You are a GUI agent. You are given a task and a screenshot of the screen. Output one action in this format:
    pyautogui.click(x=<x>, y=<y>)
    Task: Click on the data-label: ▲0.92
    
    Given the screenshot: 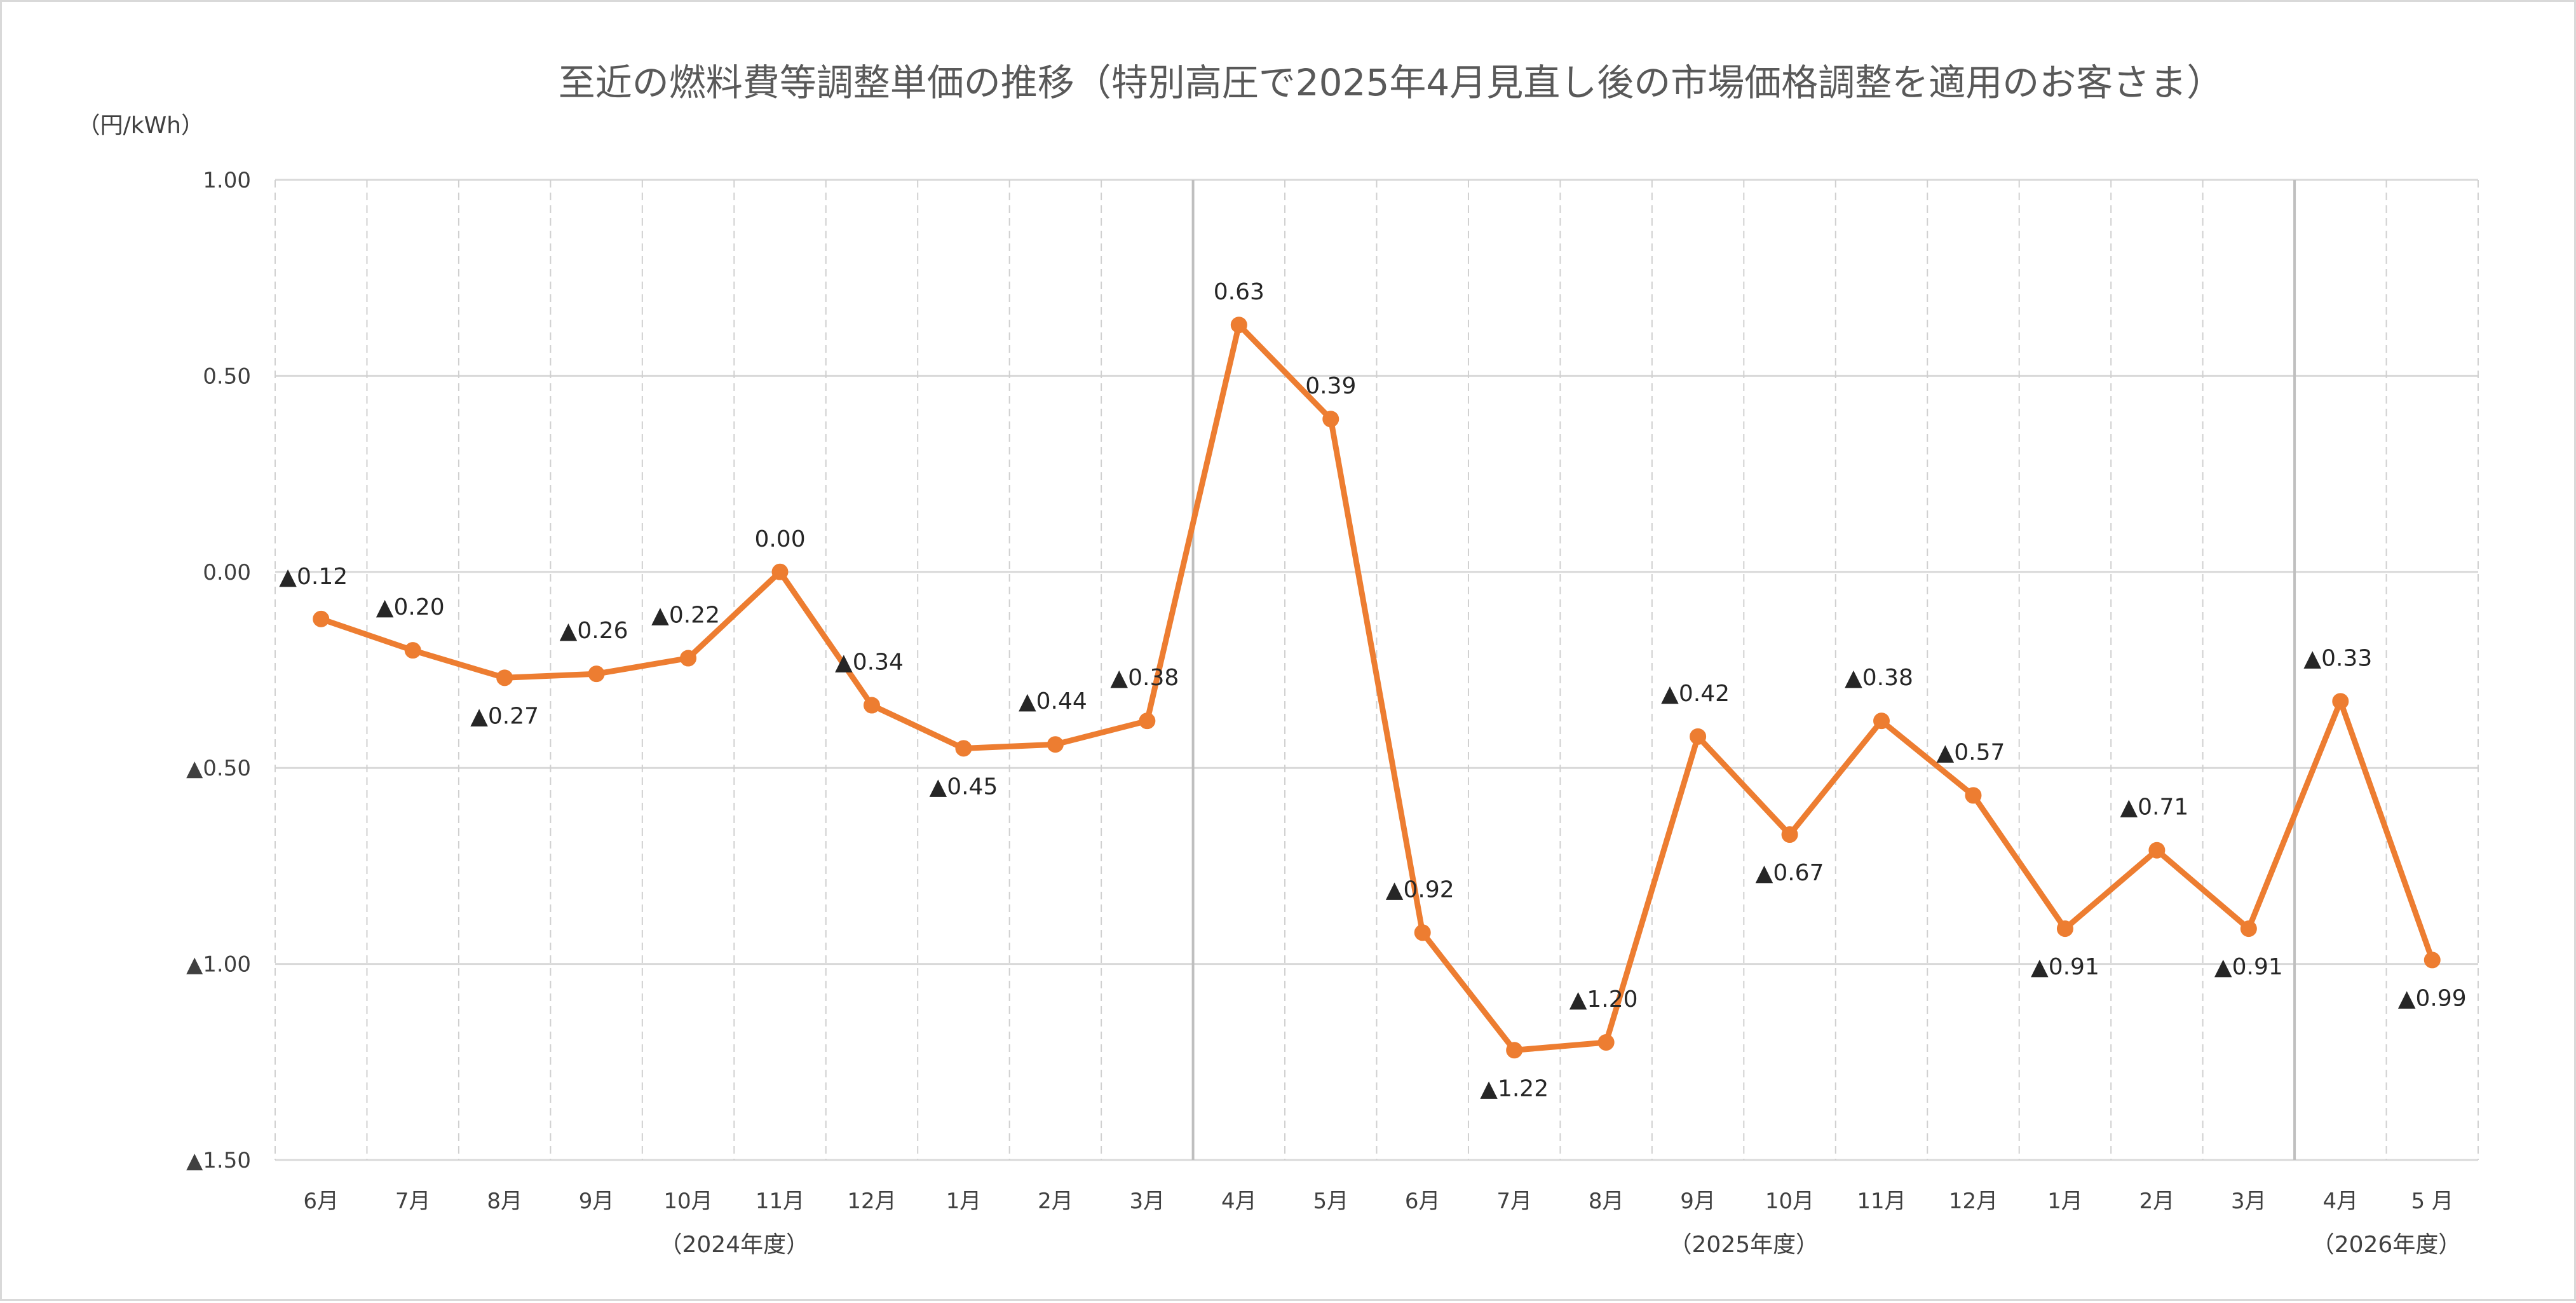 What is the action you would take?
    pyautogui.click(x=1420, y=890)
    